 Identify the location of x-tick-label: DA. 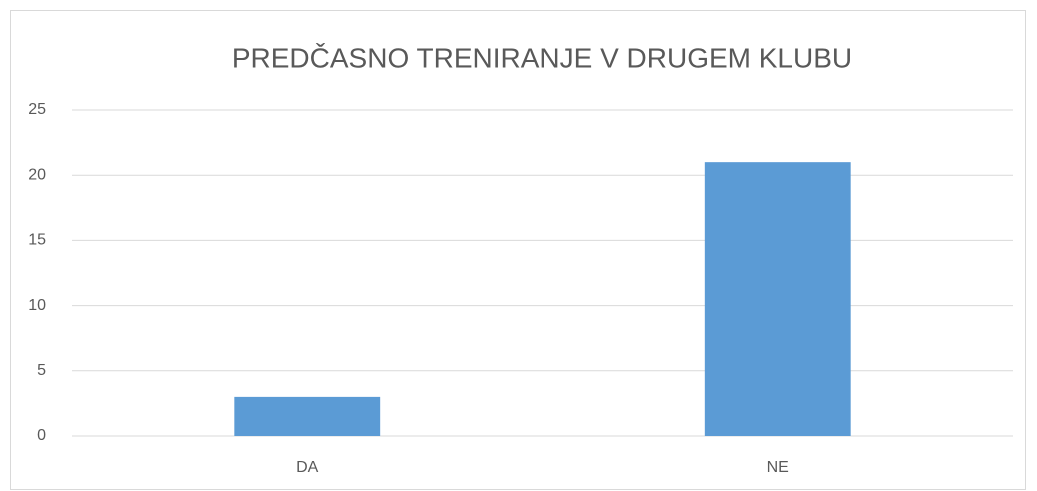
(307, 467).